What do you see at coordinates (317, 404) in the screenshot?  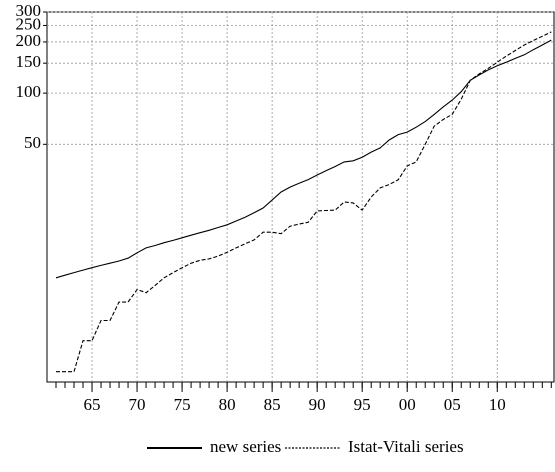 I see `x-tick-label: 90` at bounding box center [317, 404].